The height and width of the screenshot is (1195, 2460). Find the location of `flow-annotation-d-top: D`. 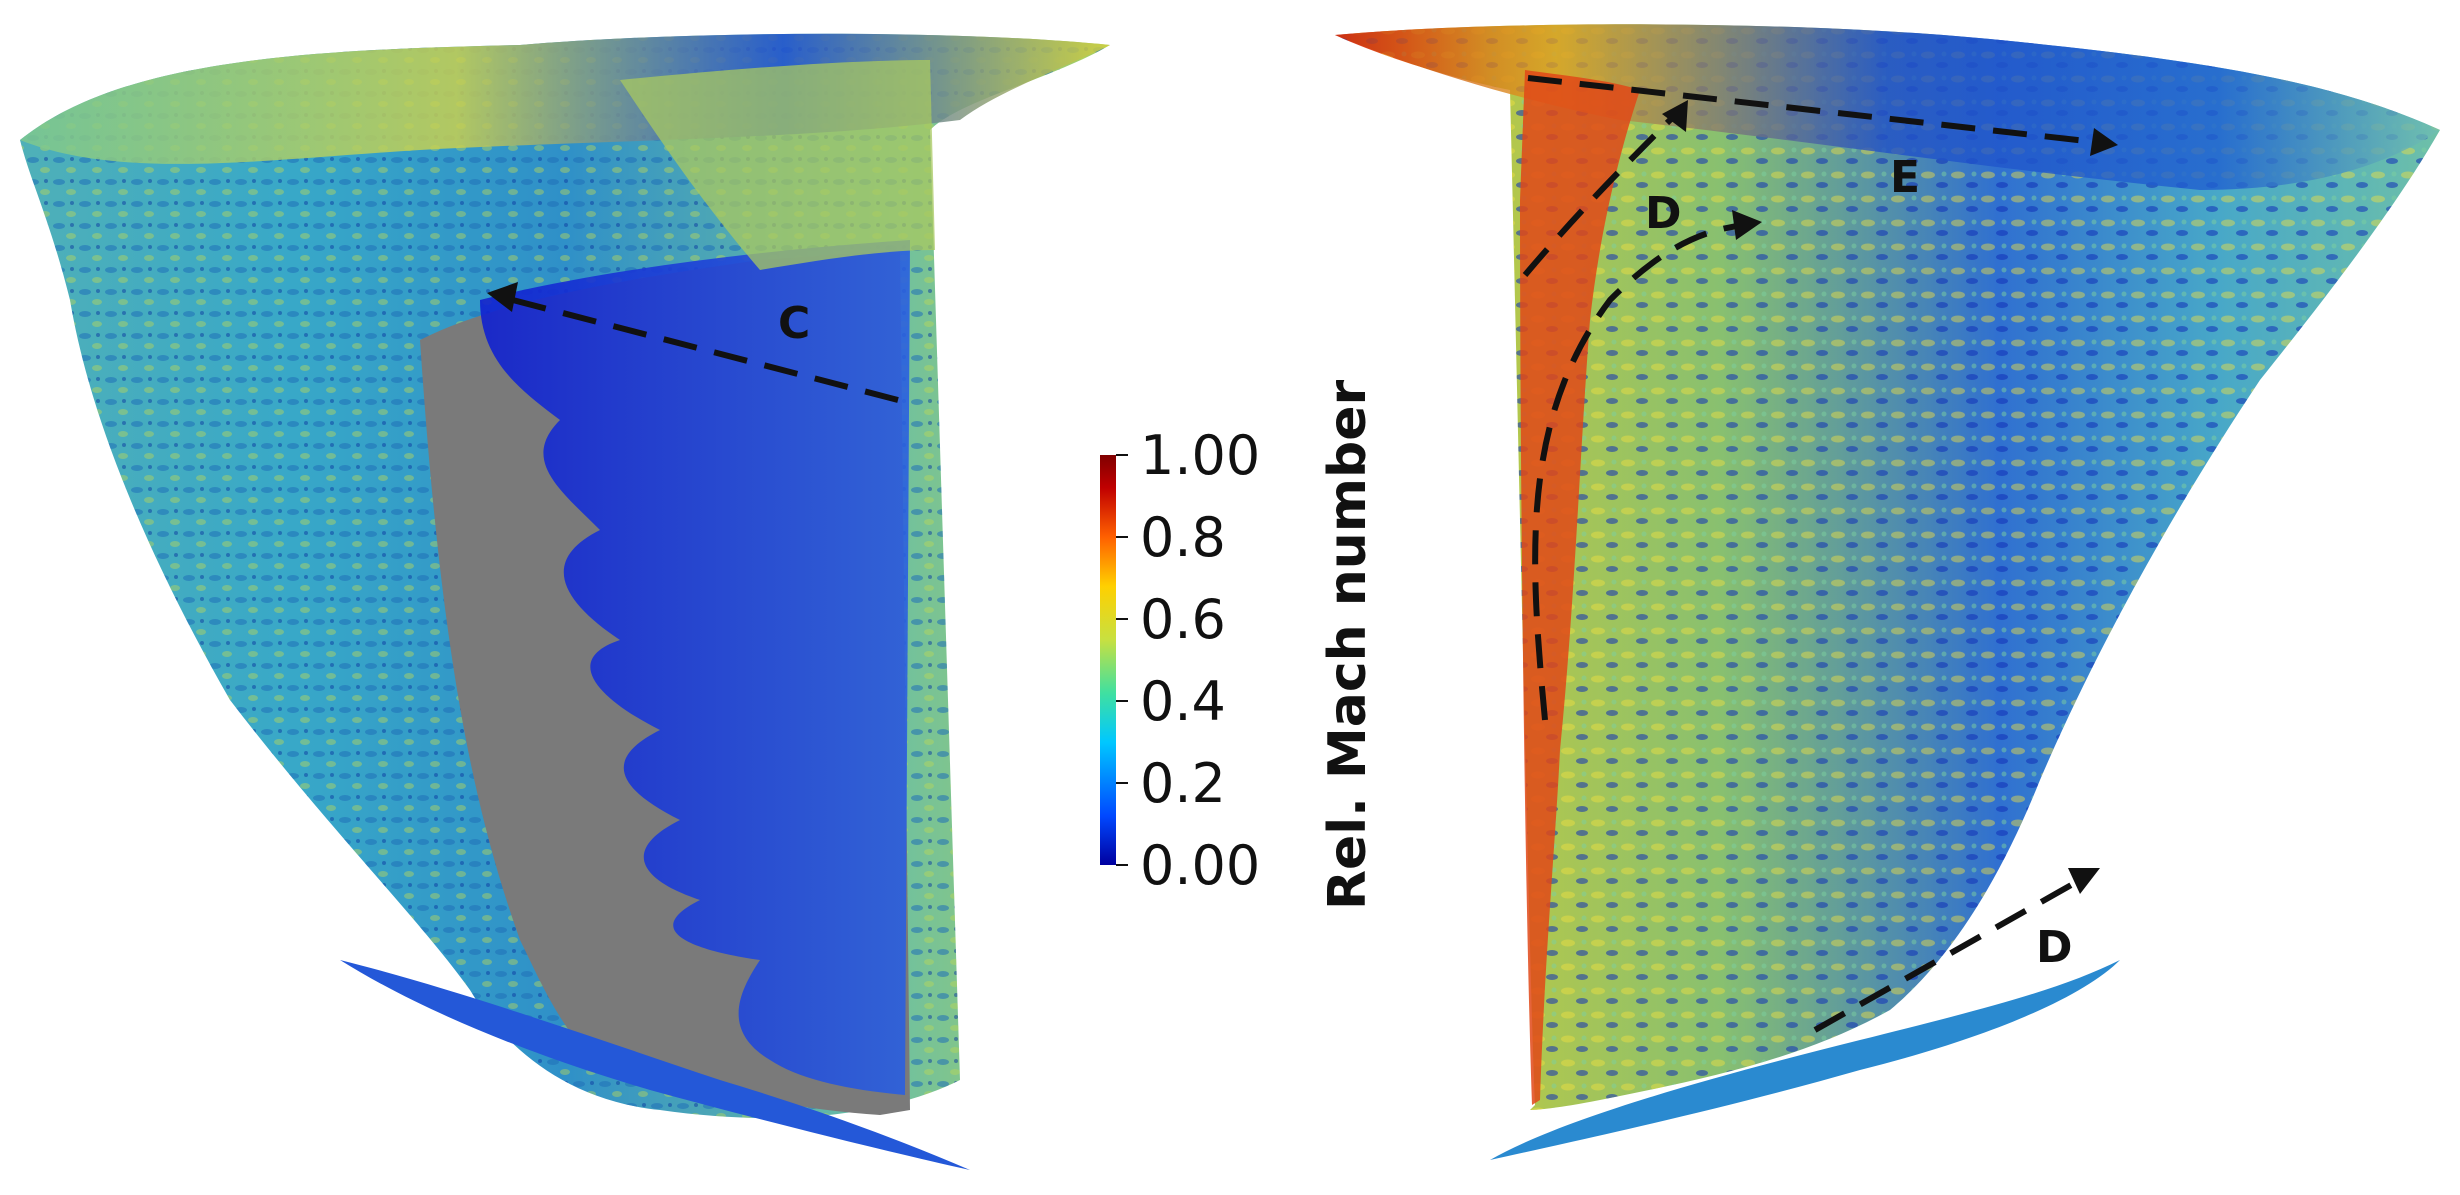

flow-annotation-d-top: D is located at coordinates (1642, 410).